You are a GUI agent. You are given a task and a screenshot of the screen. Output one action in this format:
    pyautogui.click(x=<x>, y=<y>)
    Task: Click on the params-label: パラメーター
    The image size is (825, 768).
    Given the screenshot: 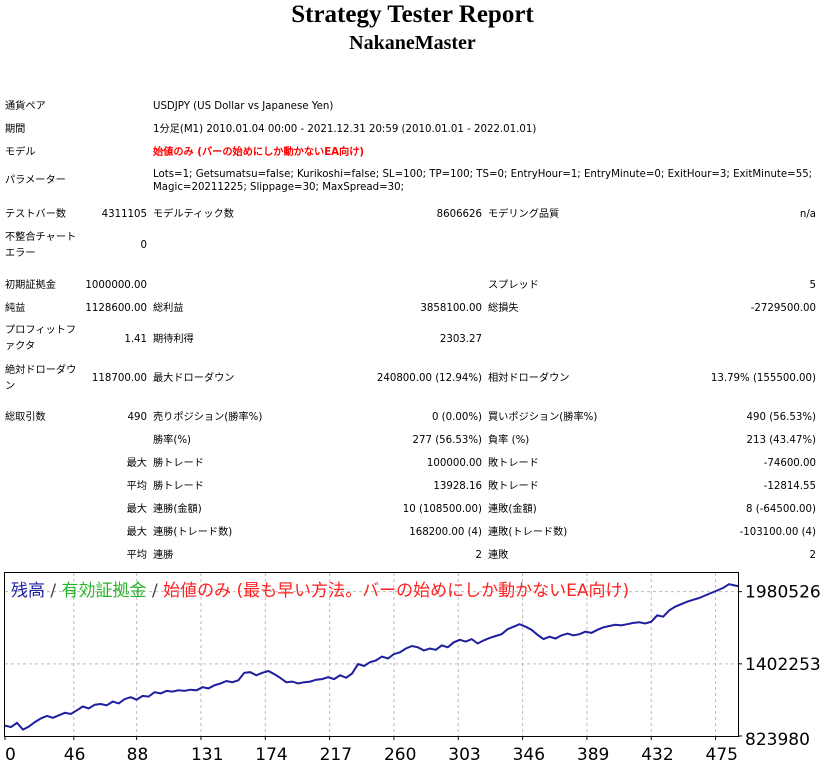 What is the action you would take?
    pyautogui.click(x=35, y=180)
    